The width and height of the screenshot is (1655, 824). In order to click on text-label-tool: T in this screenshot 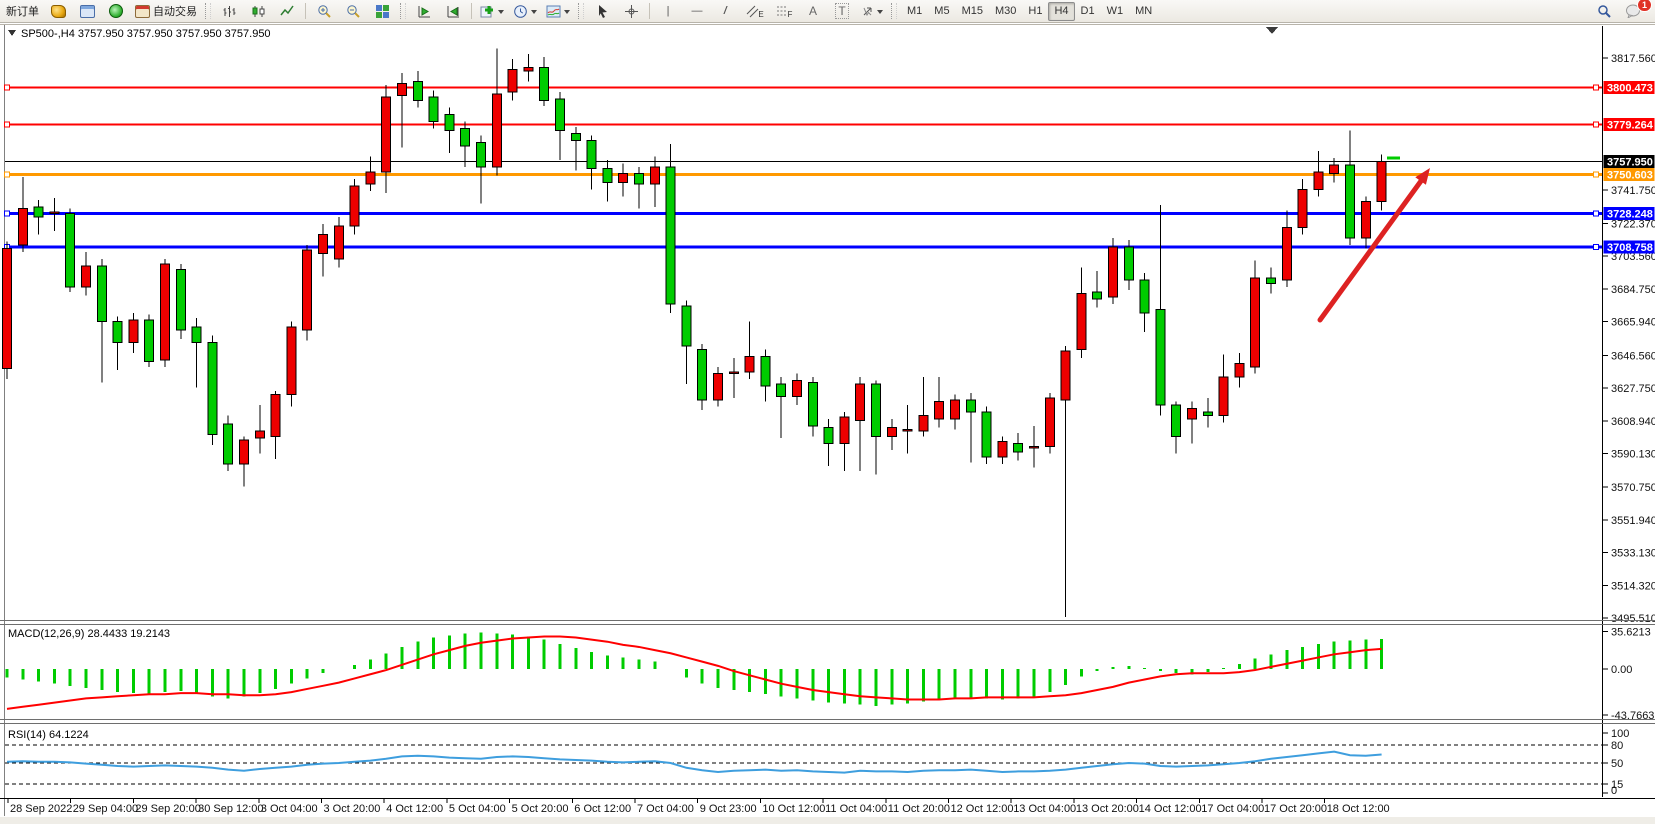, I will do `click(842, 11)`.